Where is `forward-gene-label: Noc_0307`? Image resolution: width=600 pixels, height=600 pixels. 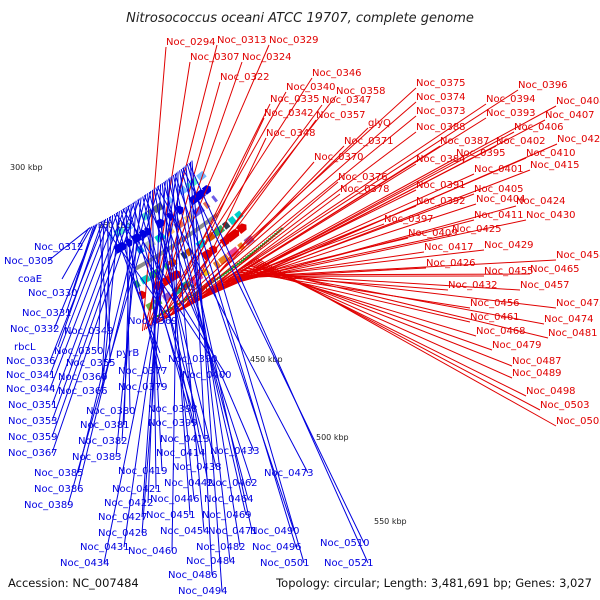
forward-gene-label: Noc_0307 is located at coordinates (215, 57).